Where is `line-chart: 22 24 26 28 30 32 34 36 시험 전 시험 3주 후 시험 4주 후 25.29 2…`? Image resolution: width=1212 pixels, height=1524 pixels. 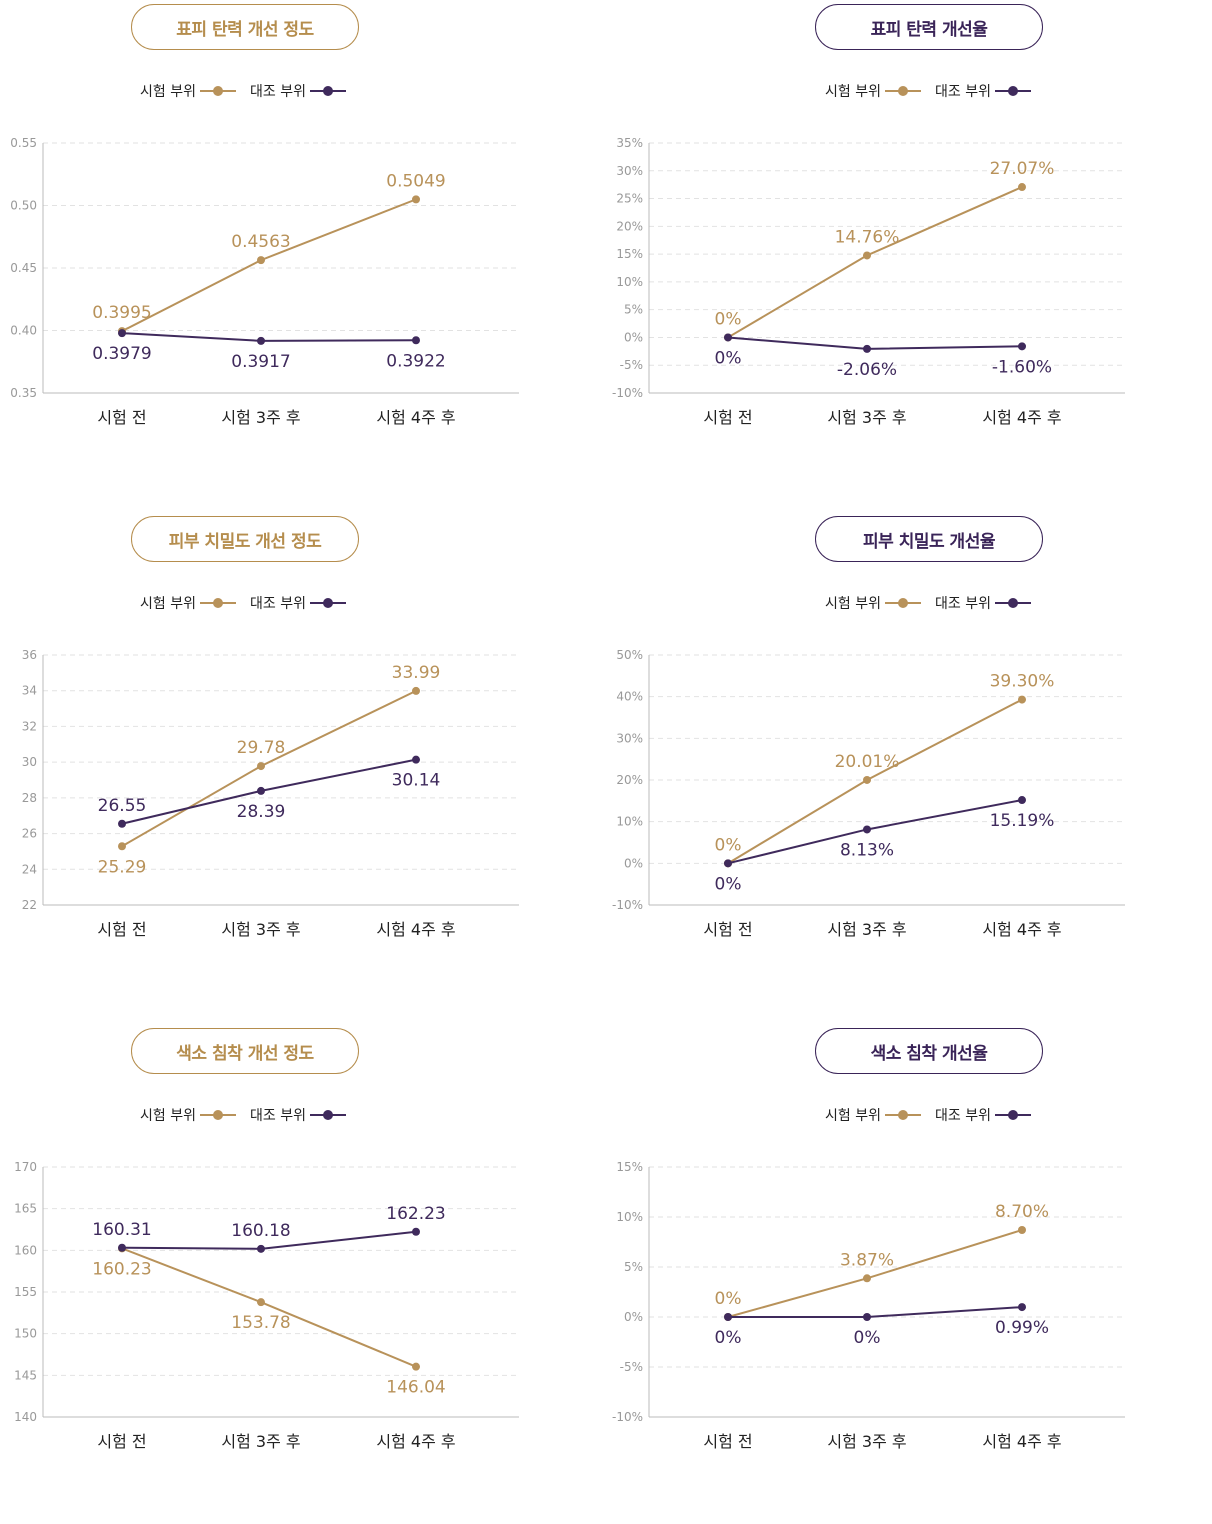
line-chart: 22 24 26 28 30 32 34 36 시험 전 시험 3주 후 시험 4주 후 25.29 2… is located at coordinates (270, 793).